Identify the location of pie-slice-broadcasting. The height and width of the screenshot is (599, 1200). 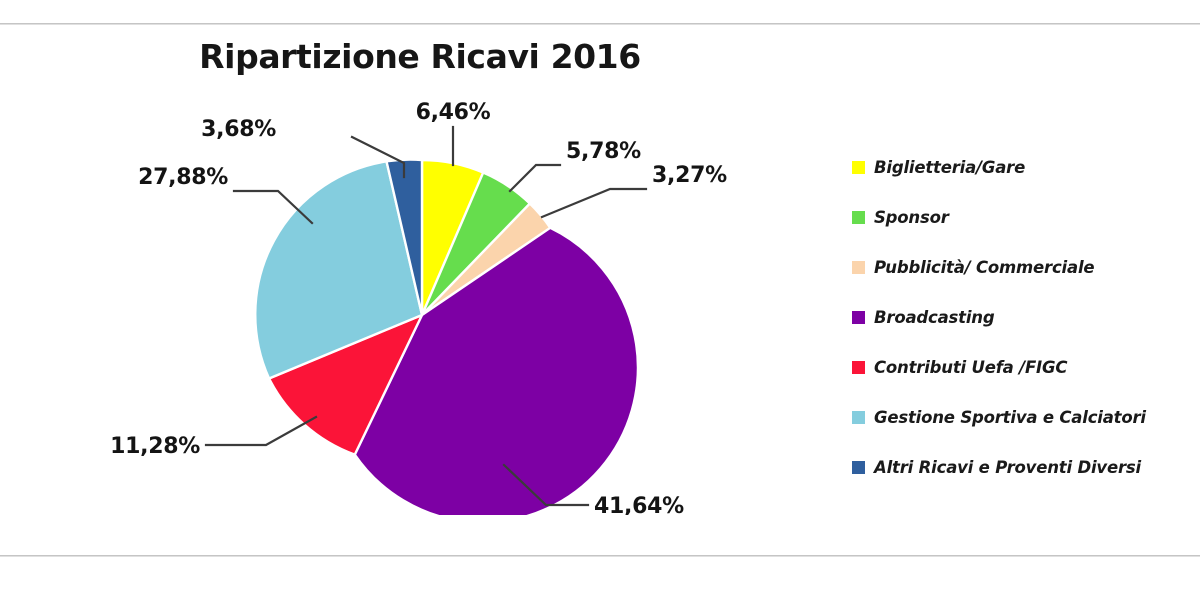
(496, 370).